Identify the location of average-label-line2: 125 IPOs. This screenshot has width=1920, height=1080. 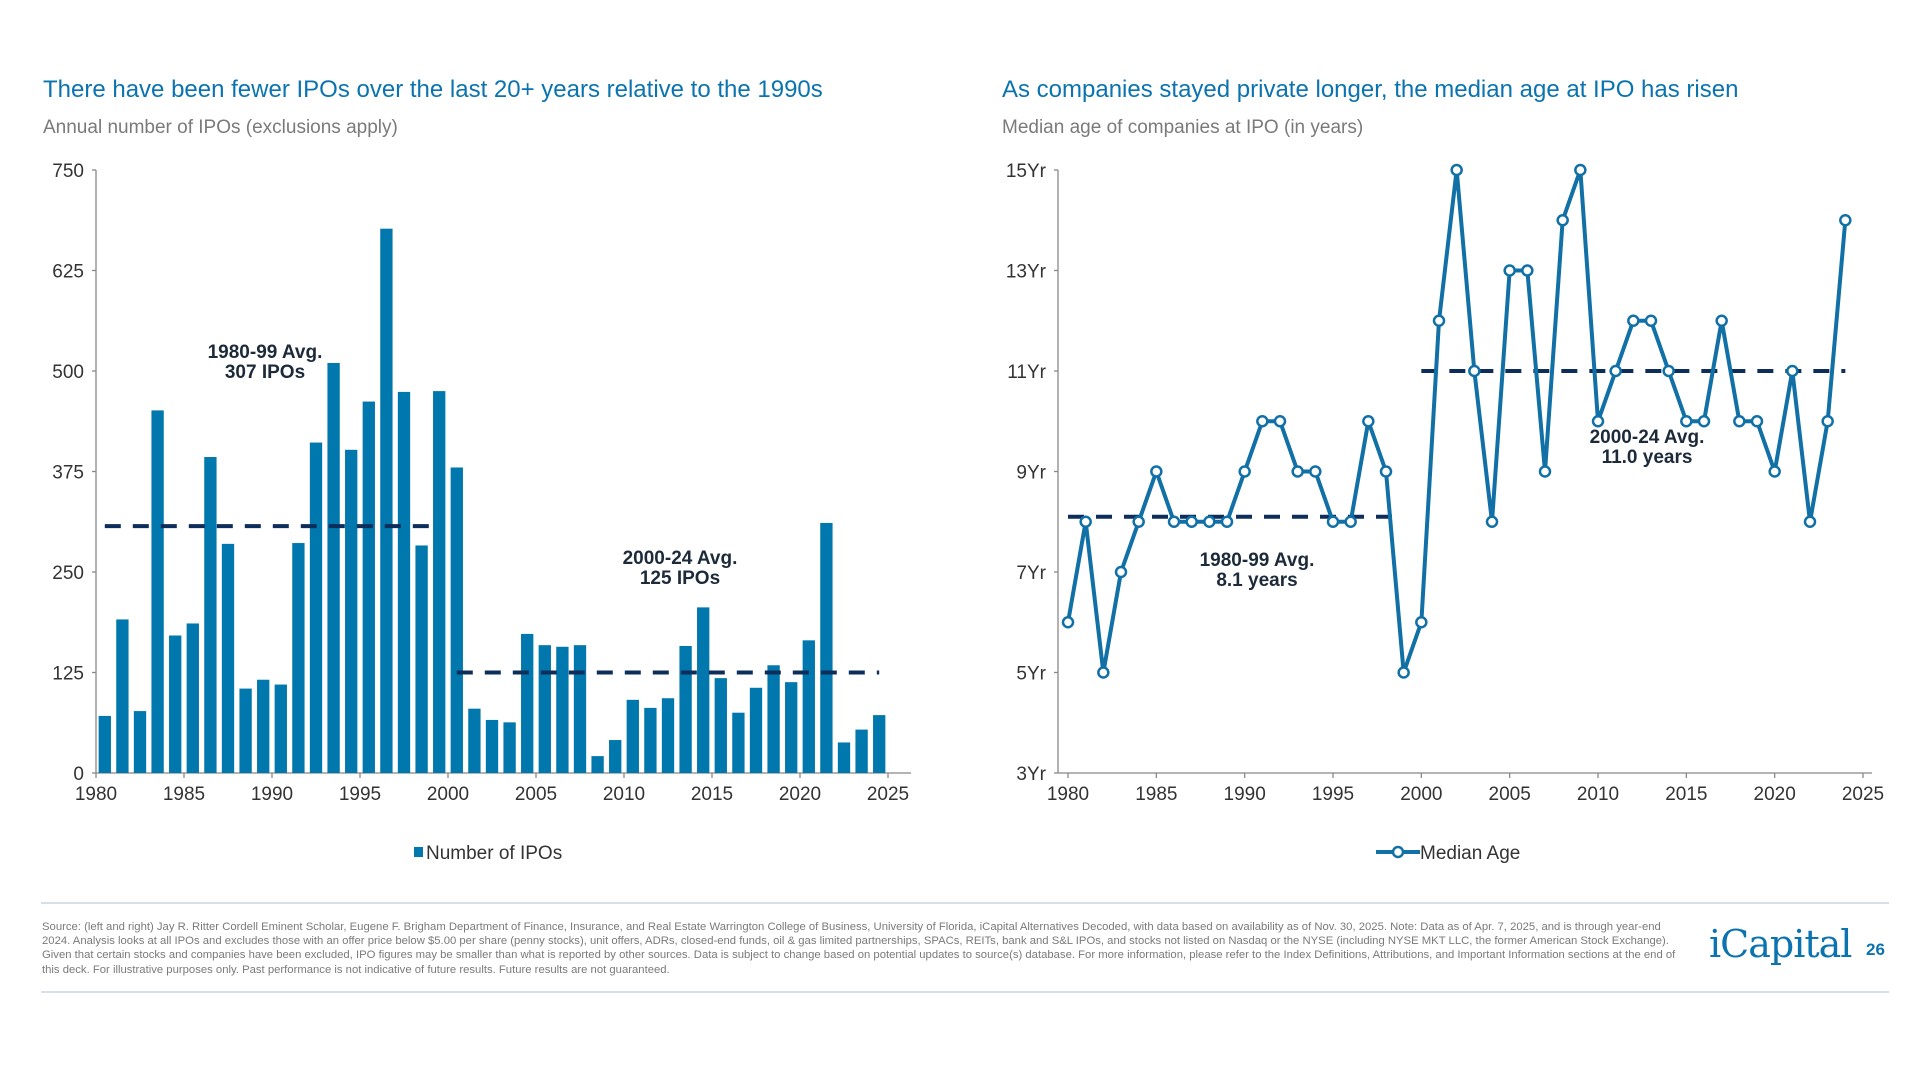
(680, 578).